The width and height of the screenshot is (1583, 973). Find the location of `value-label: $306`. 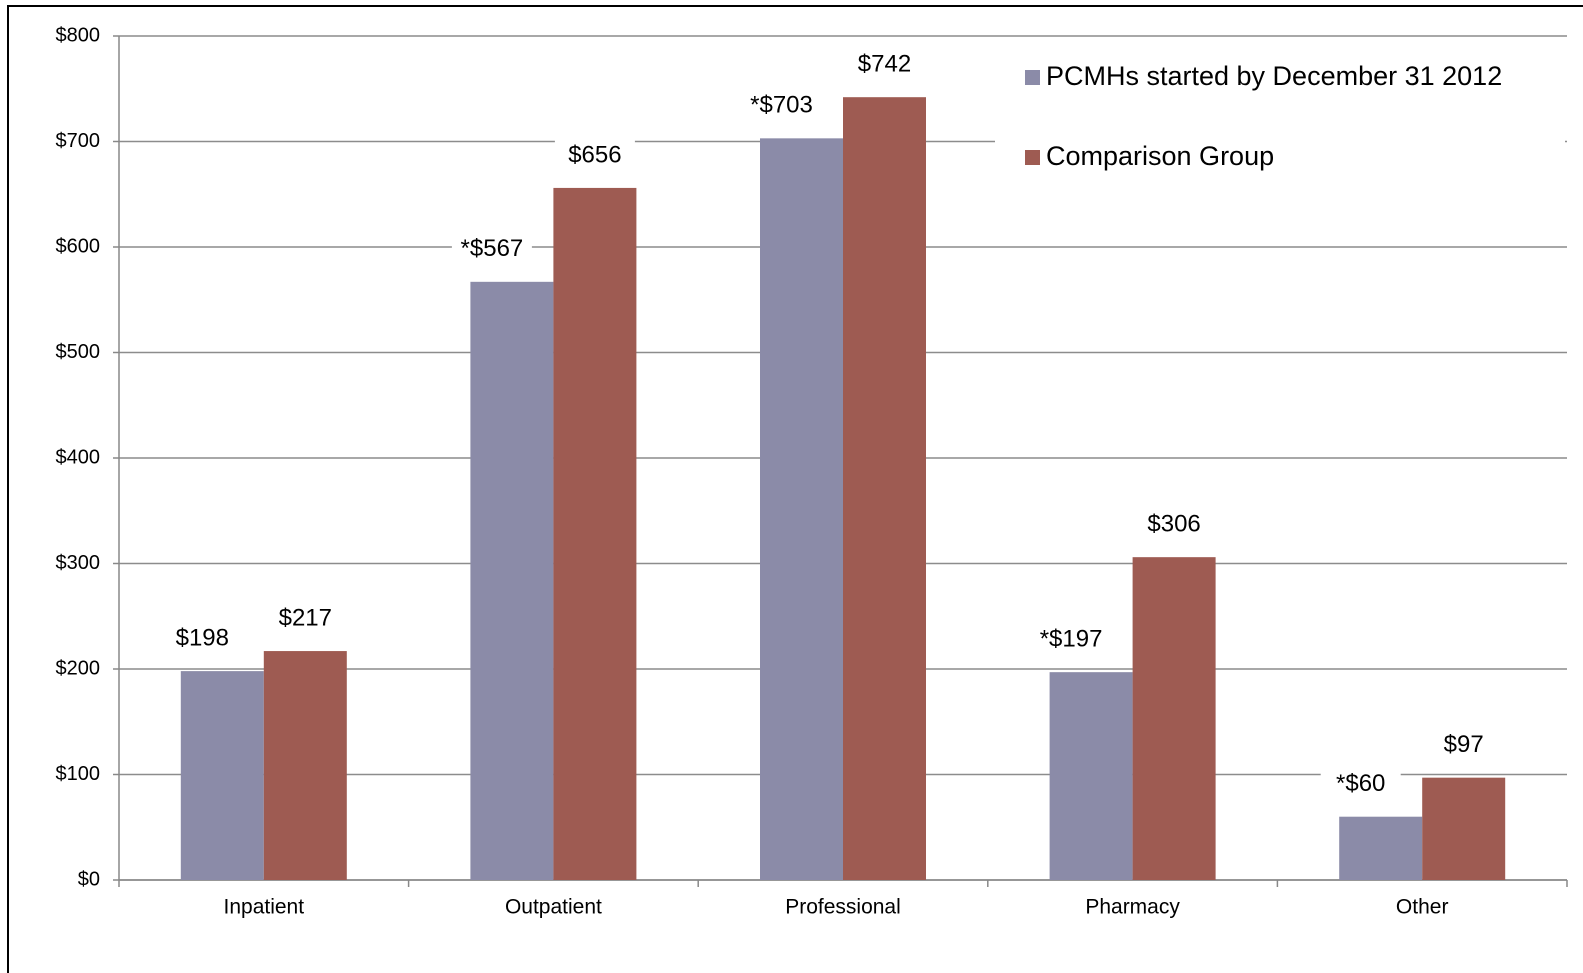

value-label: $306 is located at coordinates (1173, 524).